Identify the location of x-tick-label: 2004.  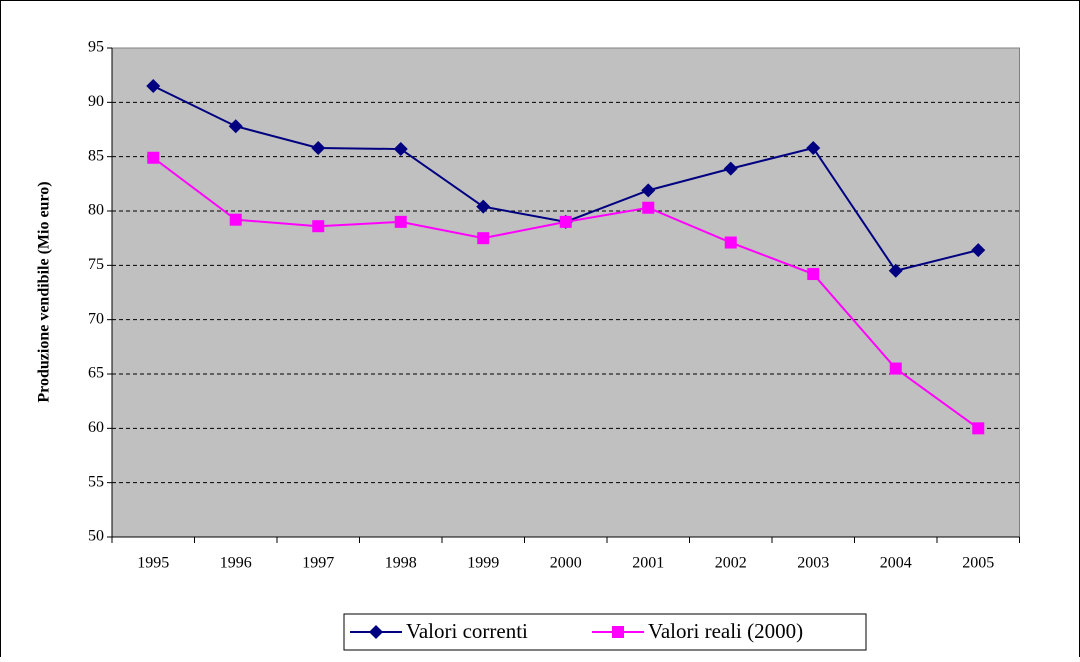
(896, 563).